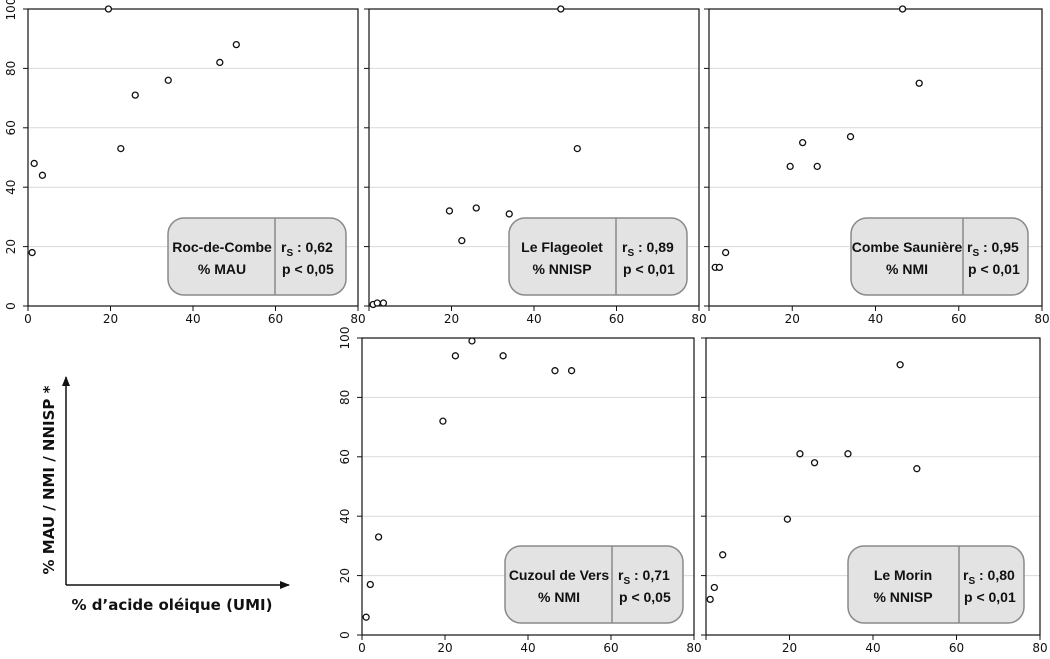 The image size is (1050, 659). I want to click on rs-value: : 0,62, so click(315, 247).